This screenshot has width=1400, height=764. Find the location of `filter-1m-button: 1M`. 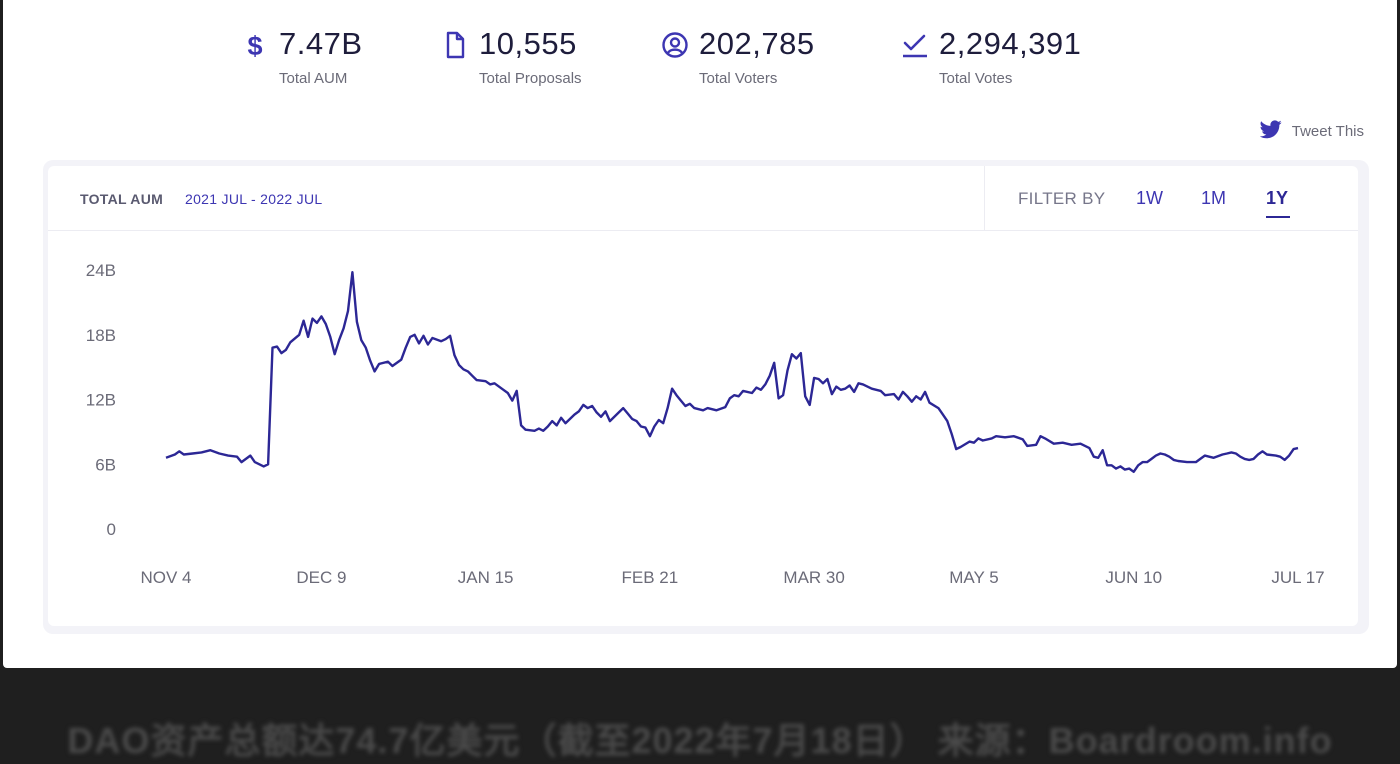

filter-1m-button: 1M is located at coordinates (1214, 198).